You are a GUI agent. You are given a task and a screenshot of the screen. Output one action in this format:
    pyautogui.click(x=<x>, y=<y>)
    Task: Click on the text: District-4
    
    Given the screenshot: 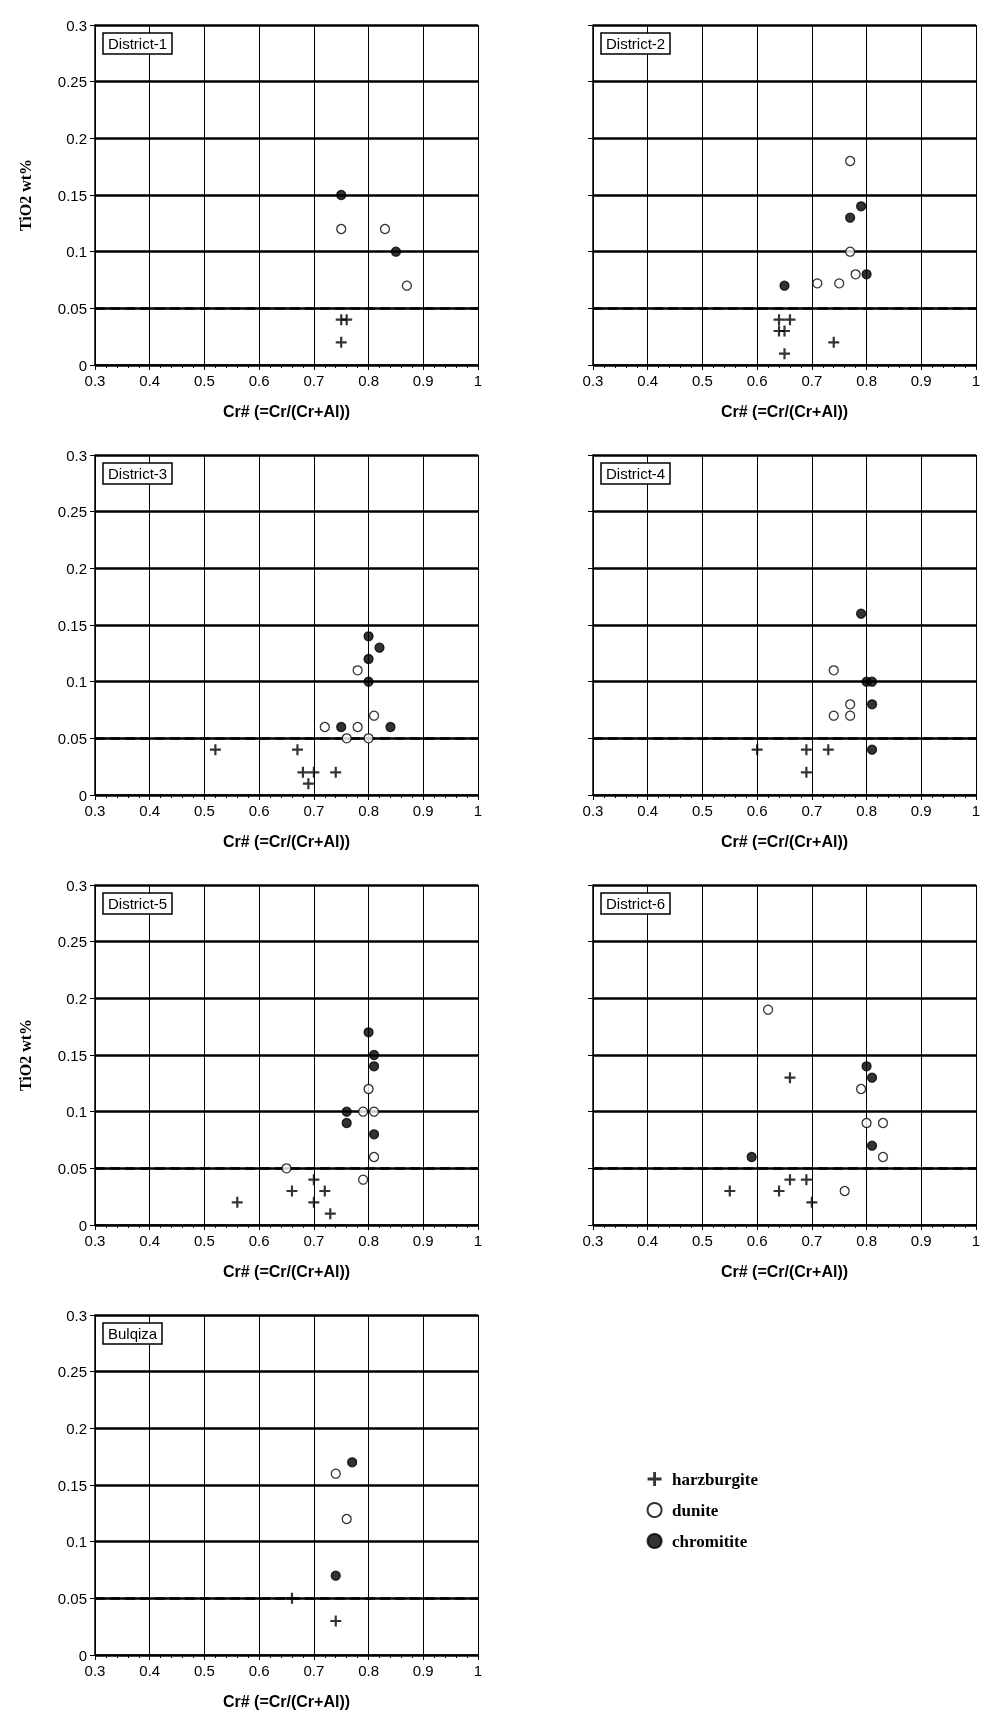 What is the action you would take?
    pyautogui.click(x=636, y=473)
    